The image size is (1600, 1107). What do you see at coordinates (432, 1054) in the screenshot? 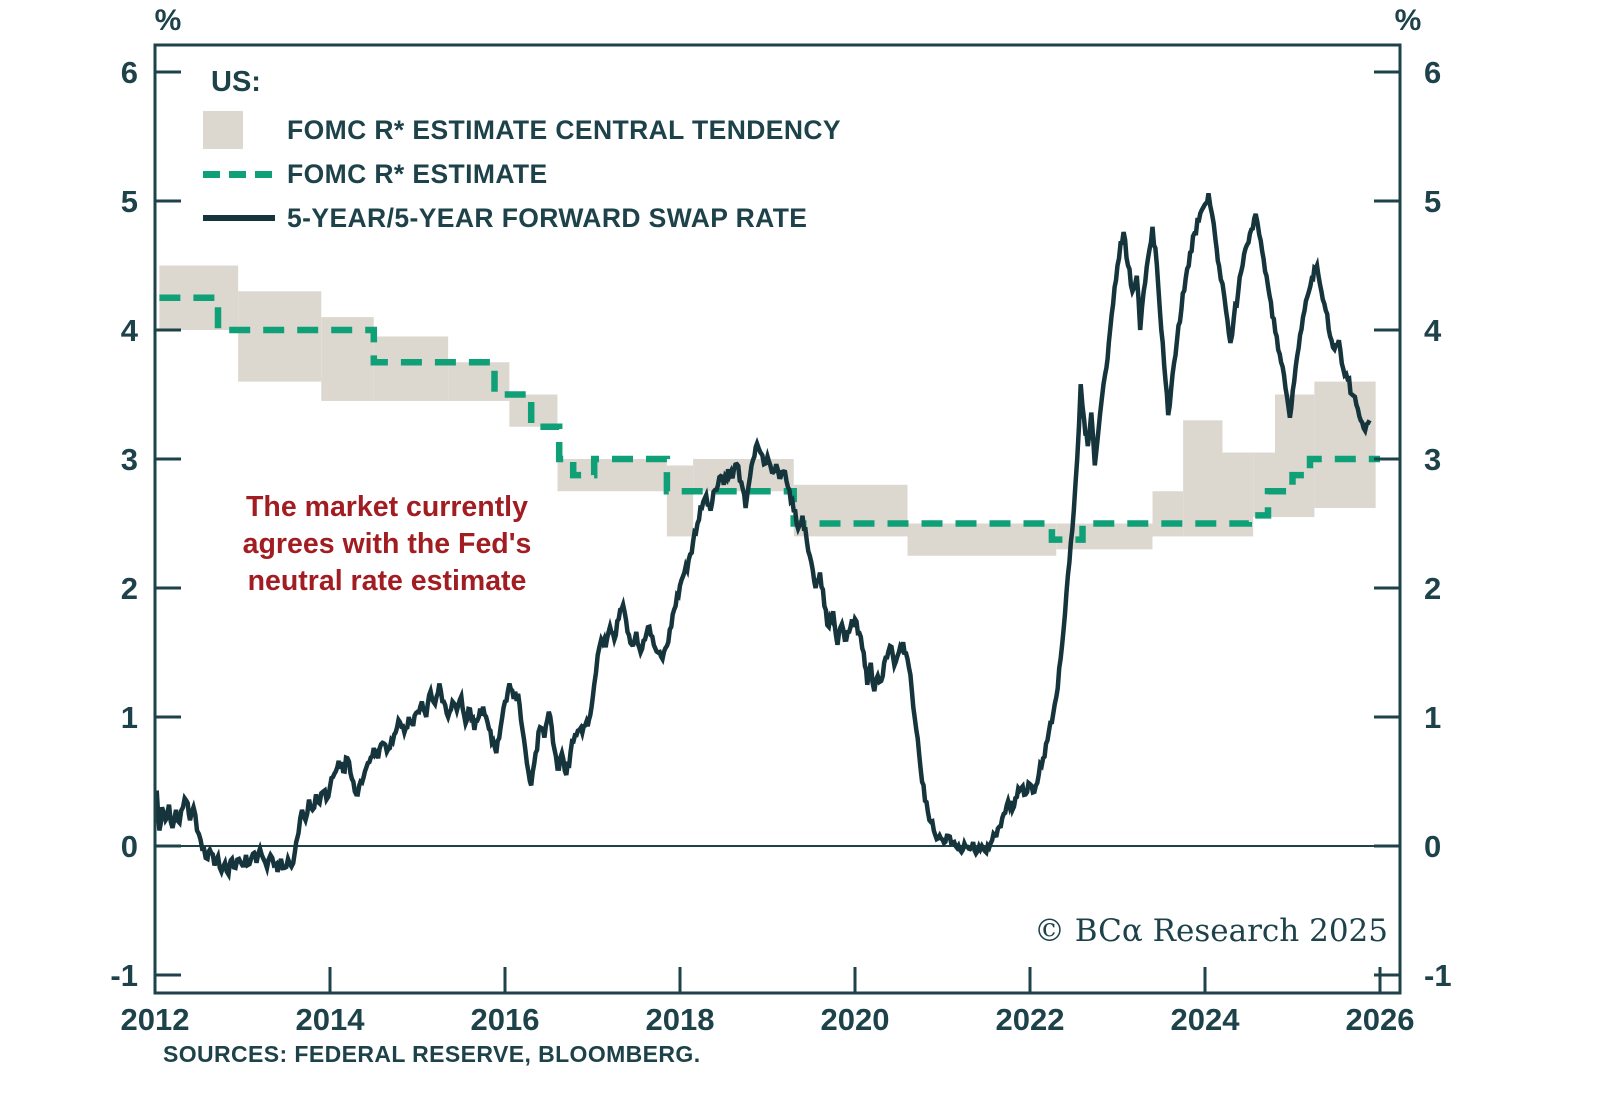
I see `sources-note: SOURCES: FEDERAL RESERVE, BLOOMBERG.` at bounding box center [432, 1054].